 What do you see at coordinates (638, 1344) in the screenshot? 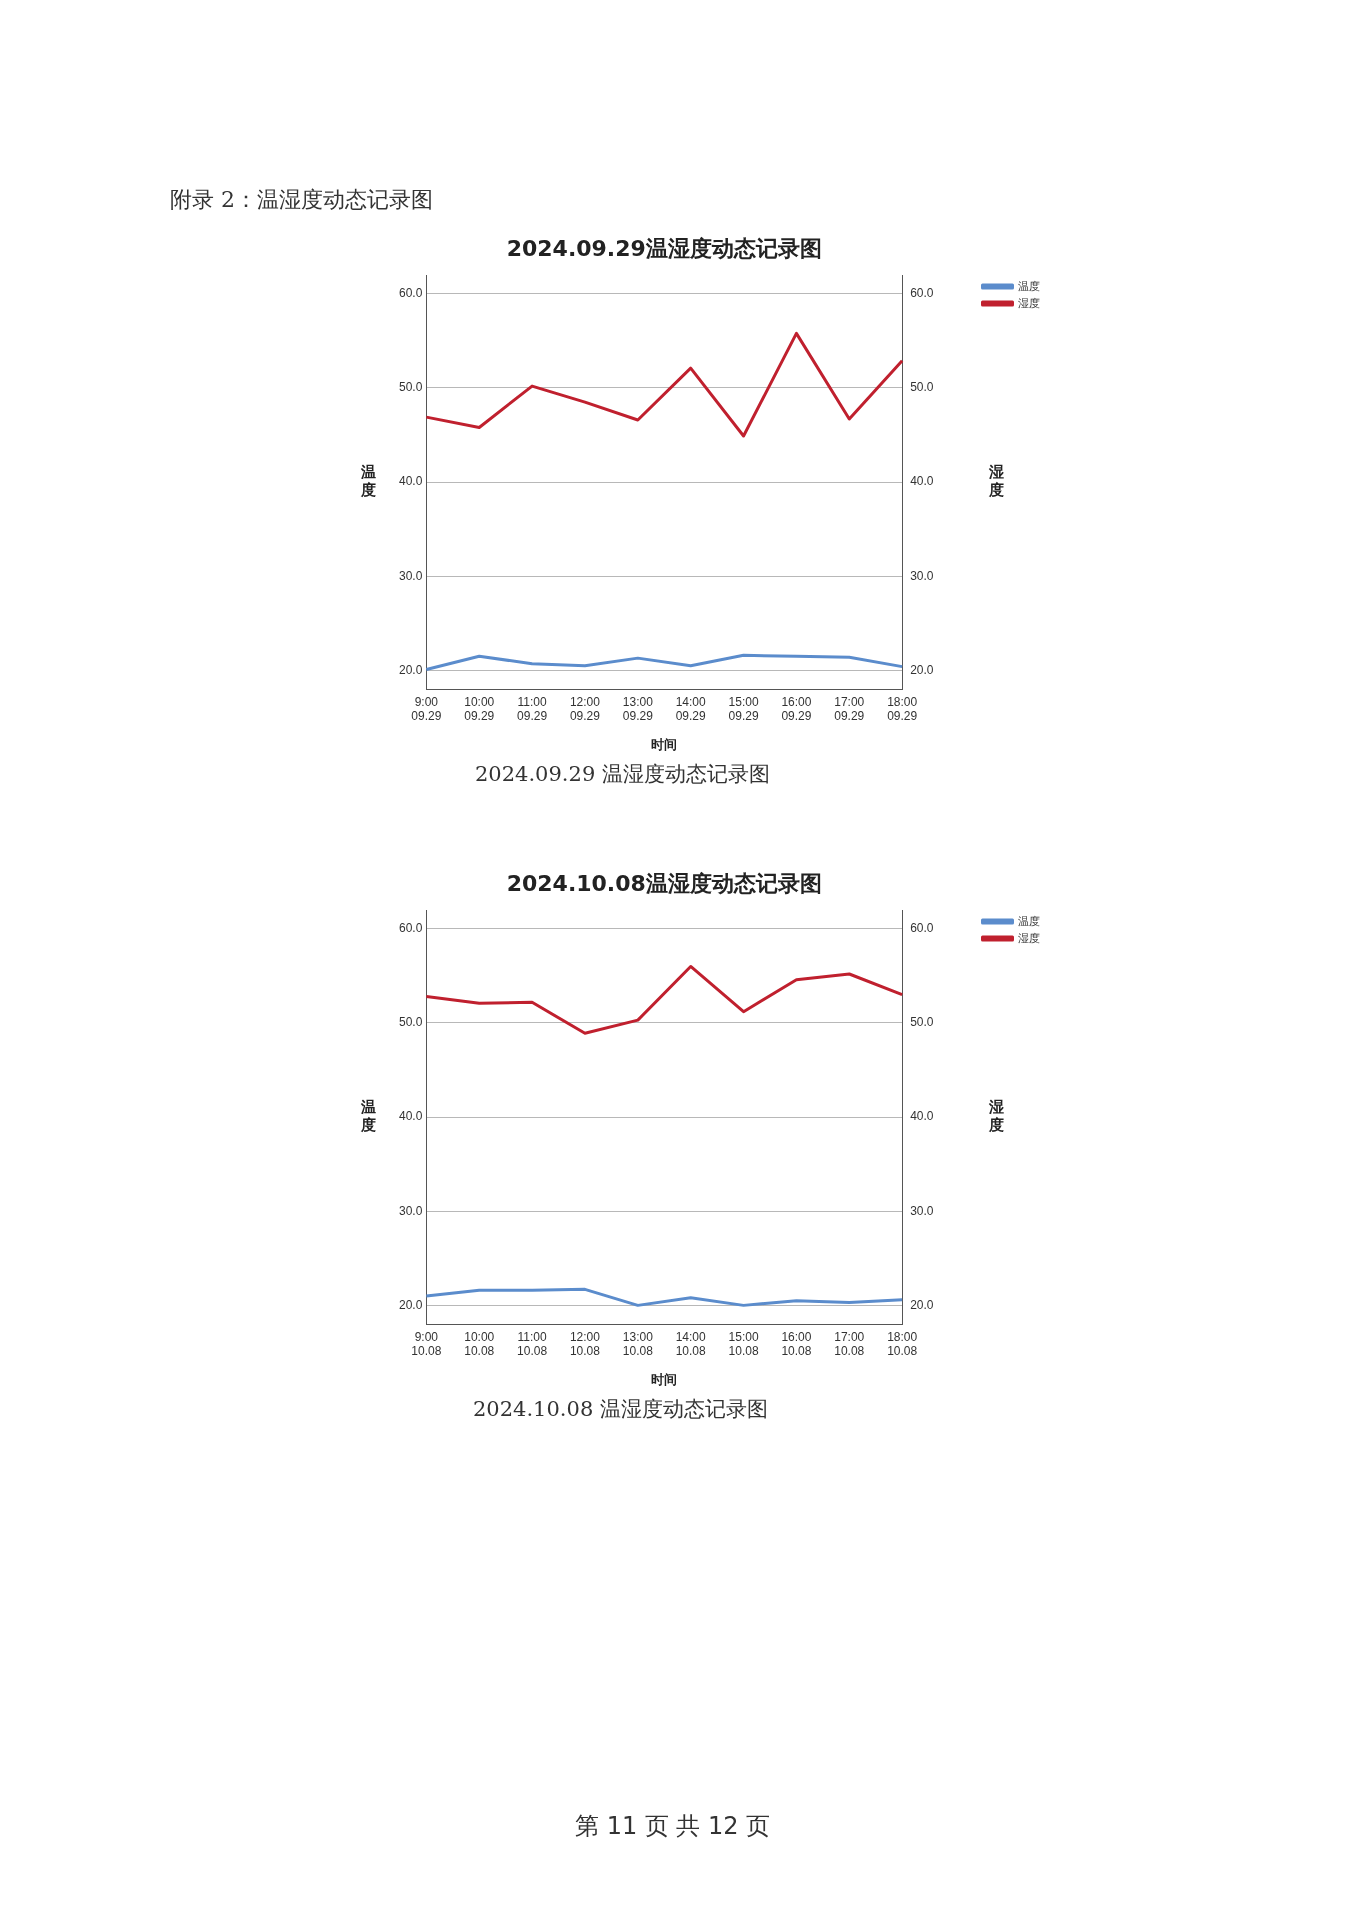
I see `x-tick-label: 13:00 10.08` at bounding box center [638, 1344].